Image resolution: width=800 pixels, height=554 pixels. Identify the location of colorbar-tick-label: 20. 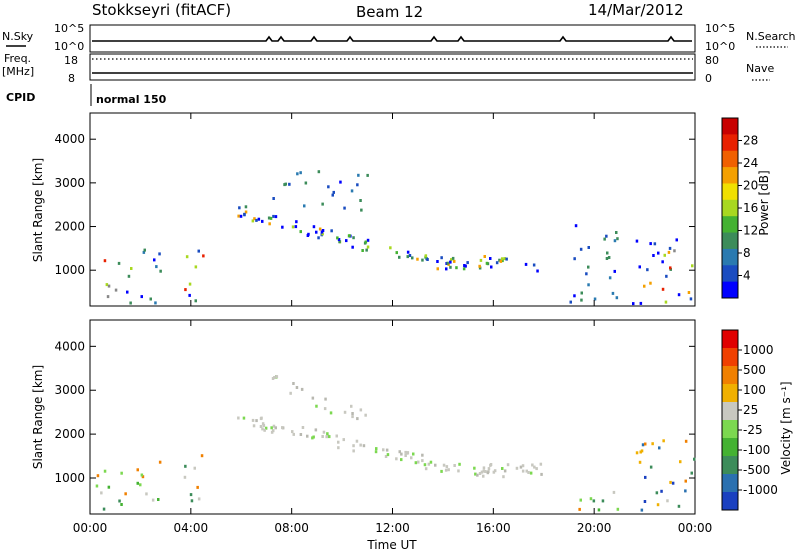
(750, 186).